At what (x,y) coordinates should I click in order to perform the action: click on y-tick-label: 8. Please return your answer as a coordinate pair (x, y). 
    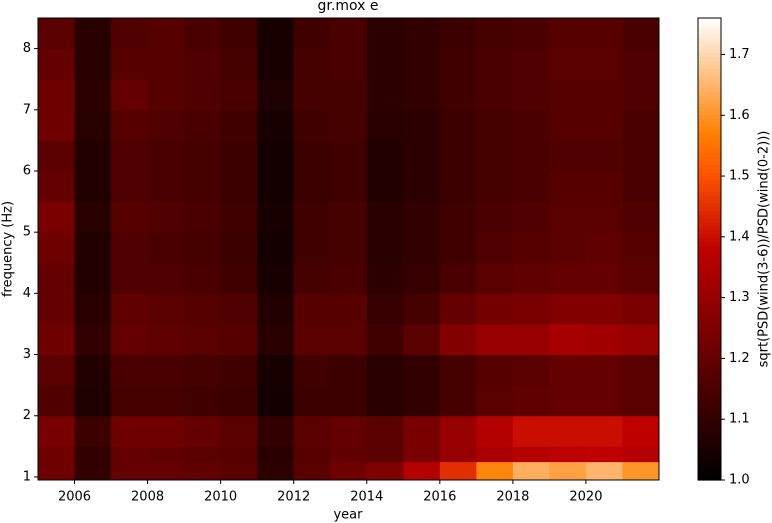
    Looking at the image, I should click on (27, 48).